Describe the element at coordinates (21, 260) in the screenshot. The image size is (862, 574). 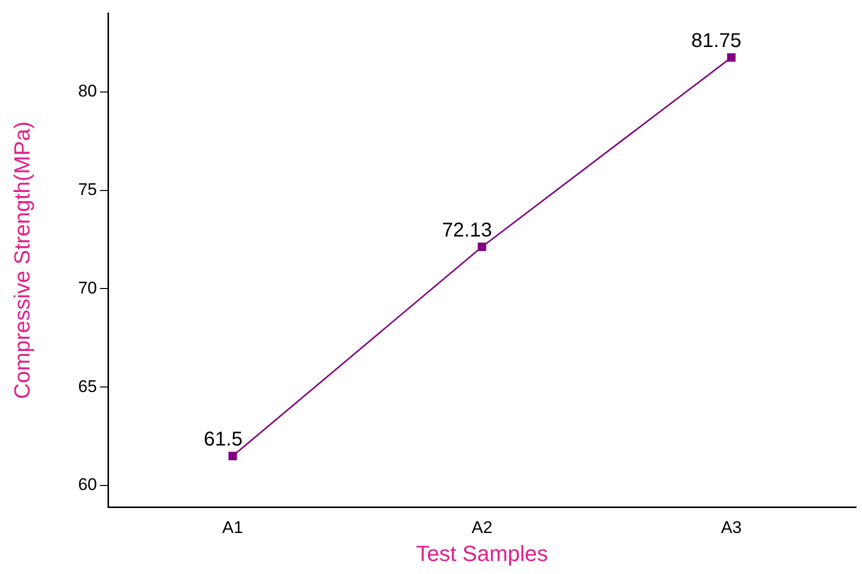
I see `y-axis-title: Compressive Strength(MPa)` at that location.